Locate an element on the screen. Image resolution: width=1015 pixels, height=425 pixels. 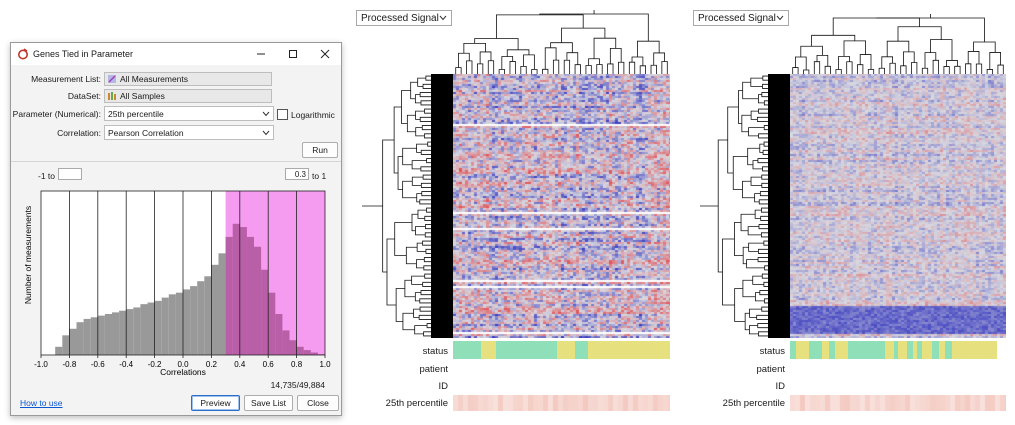
close-window-button is located at coordinates (325, 54).